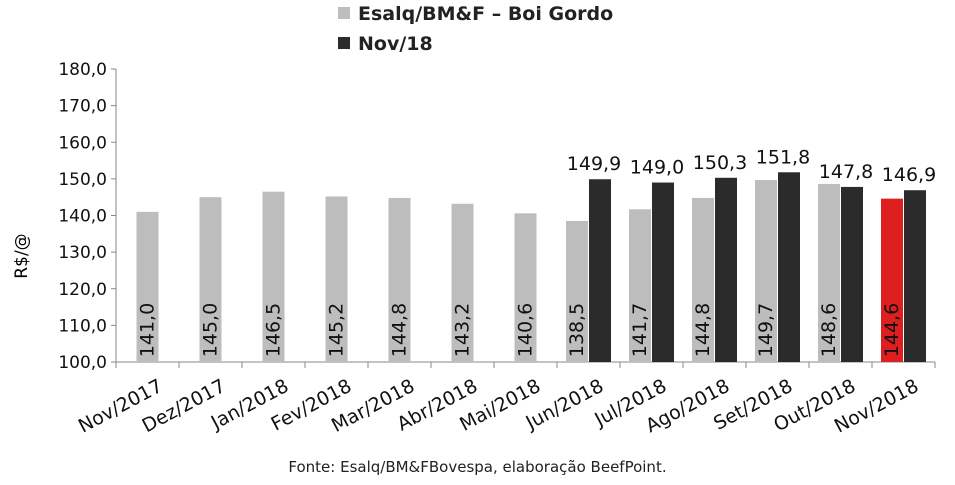  I want to click on data-label-esalq: 141,7, so click(640, 330).